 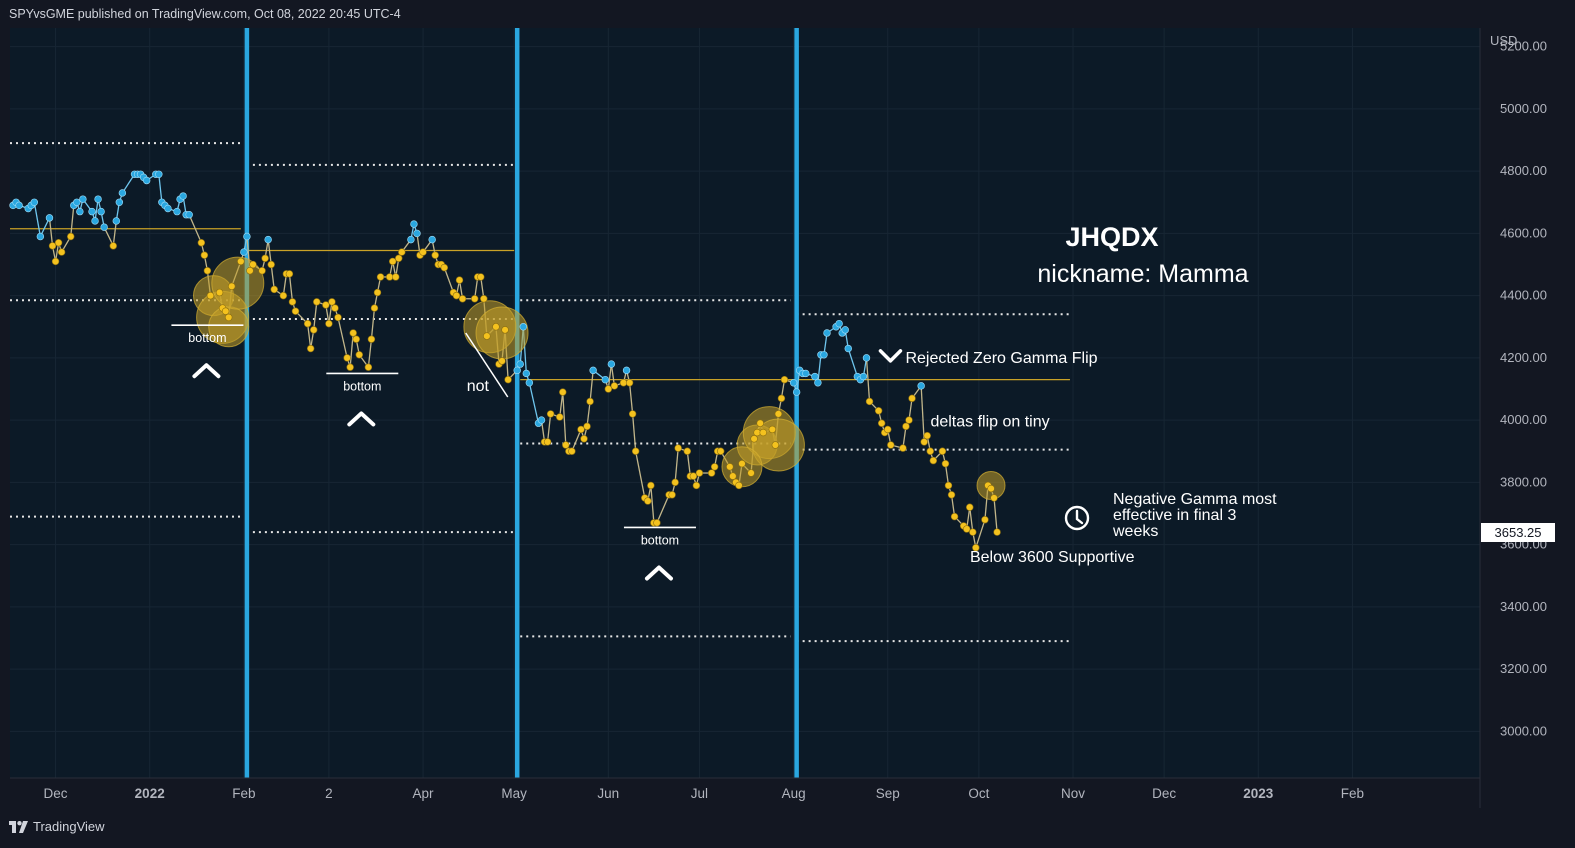 What do you see at coordinates (57, 826) in the screenshot?
I see `footer-brand: TradingView` at bounding box center [57, 826].